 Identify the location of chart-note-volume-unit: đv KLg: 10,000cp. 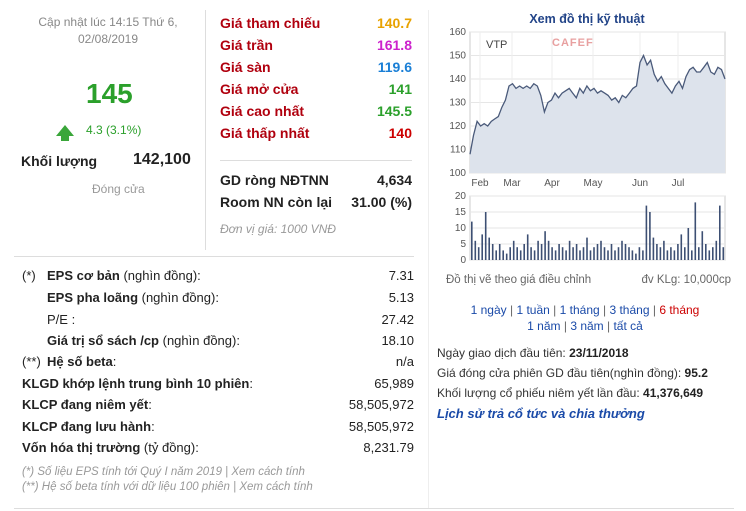
(686, 280).